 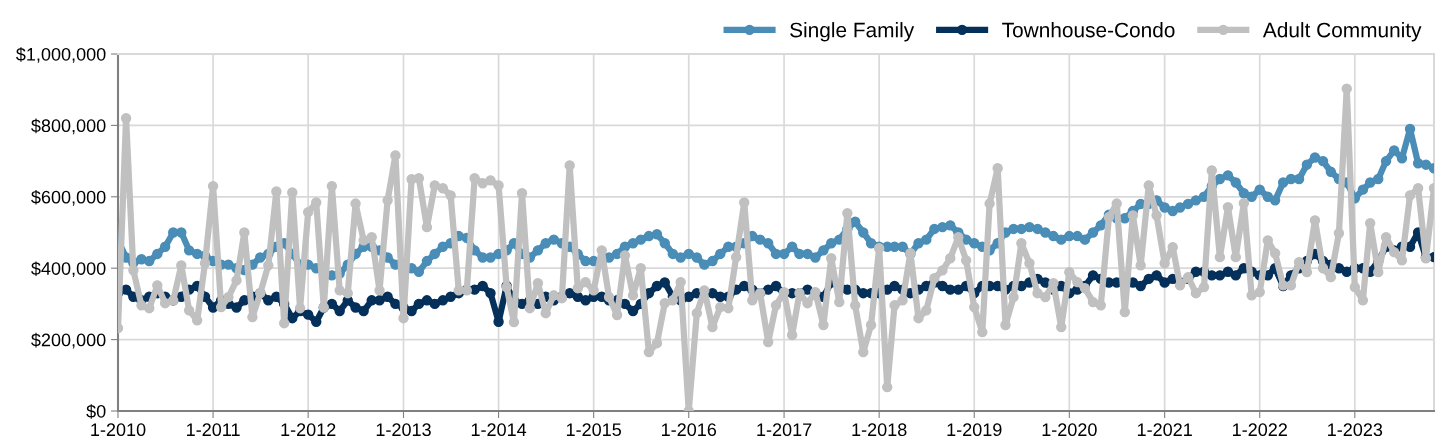 I want to click on legend-label: Townhouse-Condo, so click(x=1088, y=30).